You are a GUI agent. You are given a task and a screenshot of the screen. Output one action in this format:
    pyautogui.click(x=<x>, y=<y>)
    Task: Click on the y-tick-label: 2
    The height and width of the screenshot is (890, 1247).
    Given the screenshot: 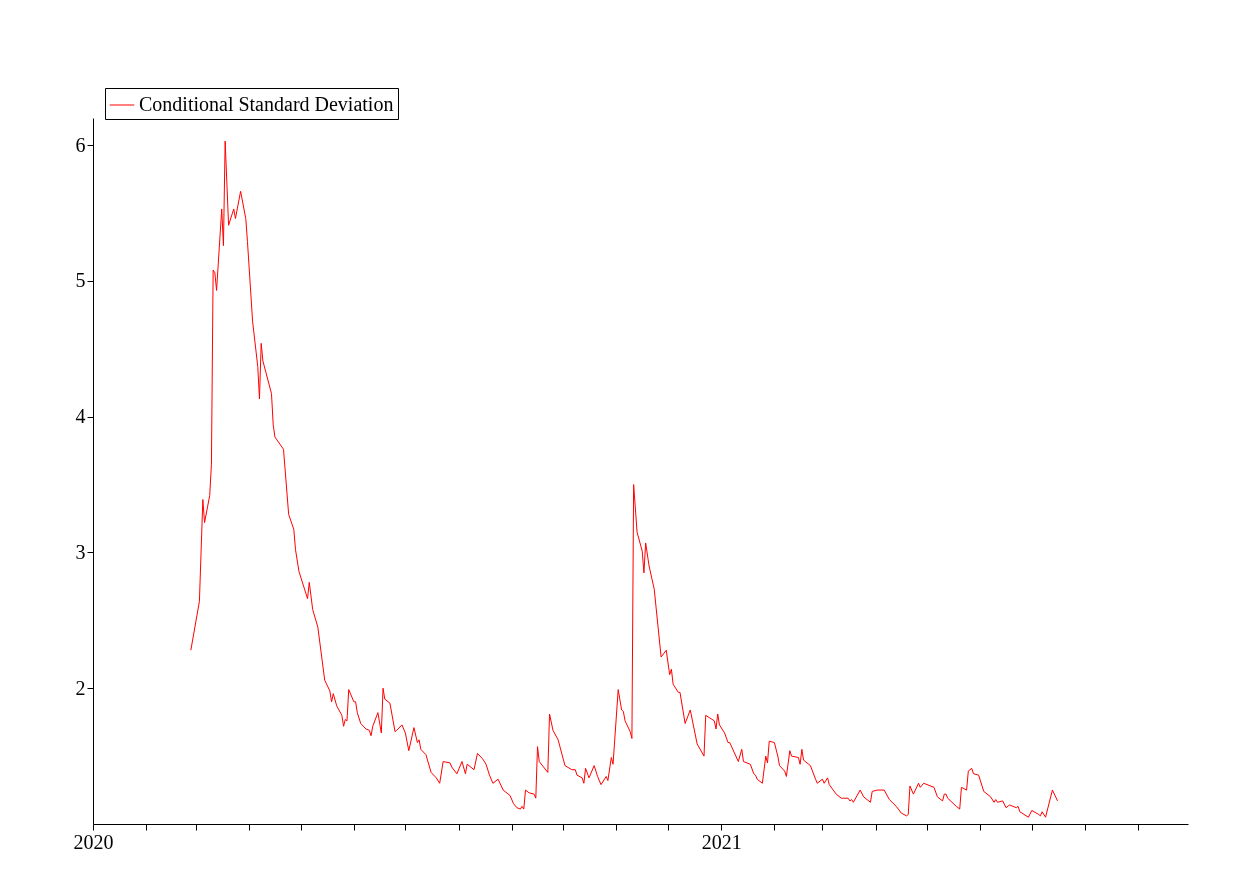 What is the action you would take?
    pyautogui.click(x=80, y=687)
    